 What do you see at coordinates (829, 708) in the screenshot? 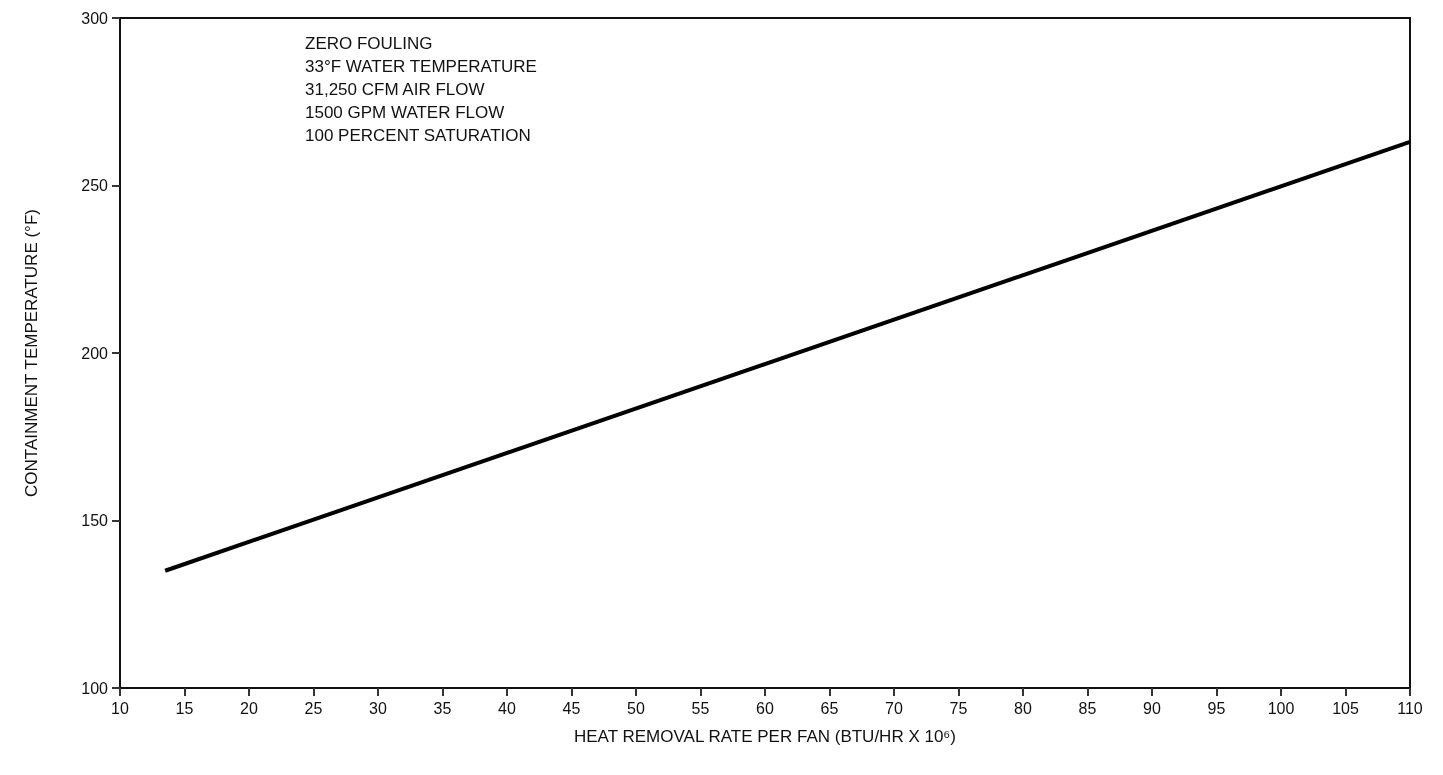
I see `x-tick-label: 65` at bounding box center [829, 708].